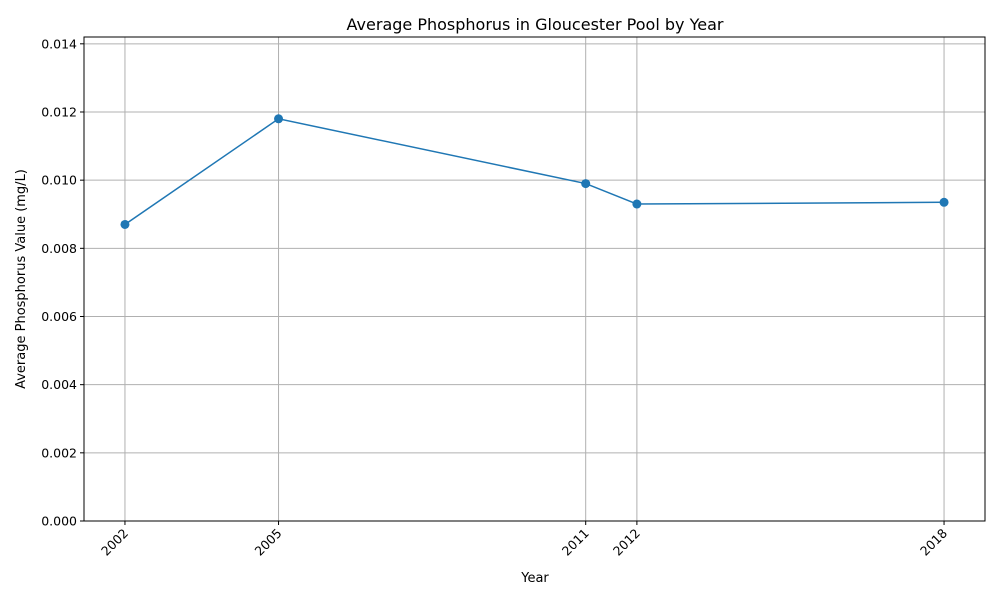  I want to click on x-axis-label: Year, so click(534, 578).